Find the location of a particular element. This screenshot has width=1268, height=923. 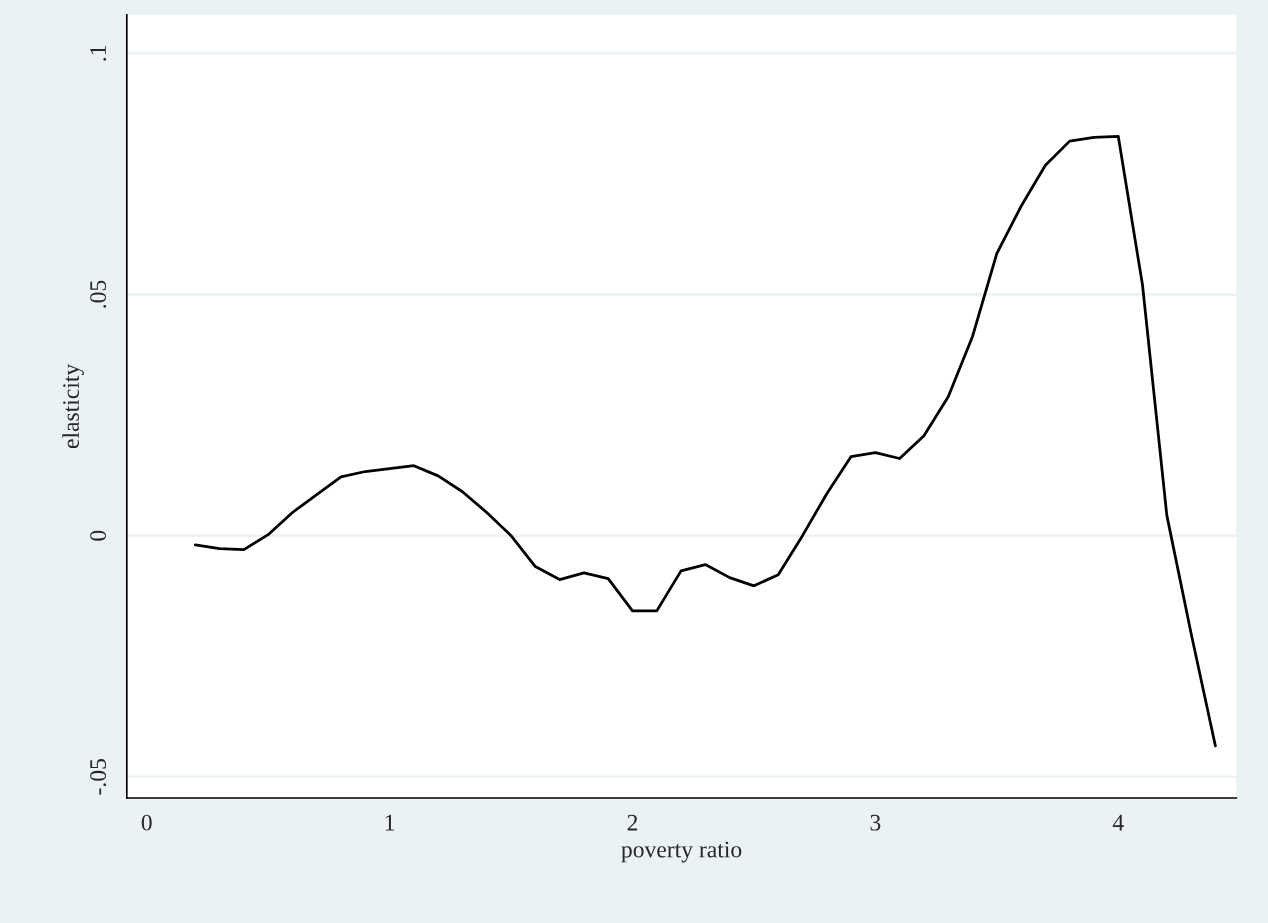

x-tick-label: 4 is located at coordinates (1118, 822).